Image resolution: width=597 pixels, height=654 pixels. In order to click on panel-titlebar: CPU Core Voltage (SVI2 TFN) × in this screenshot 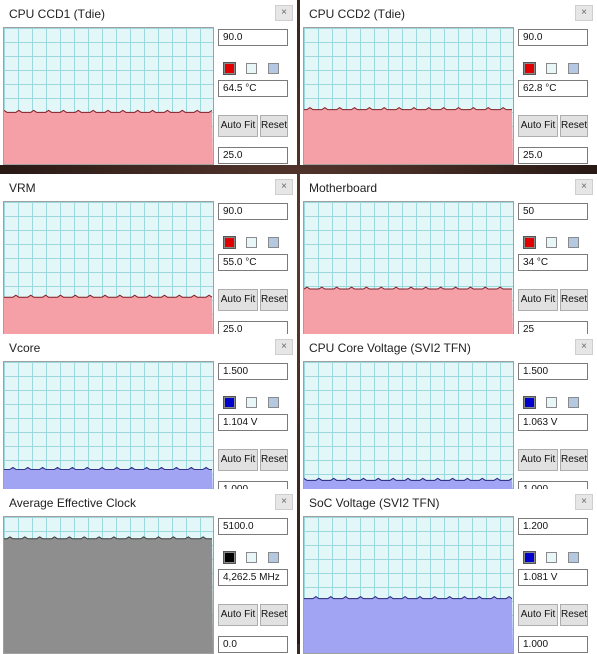, I will do `click(448, 347)`.